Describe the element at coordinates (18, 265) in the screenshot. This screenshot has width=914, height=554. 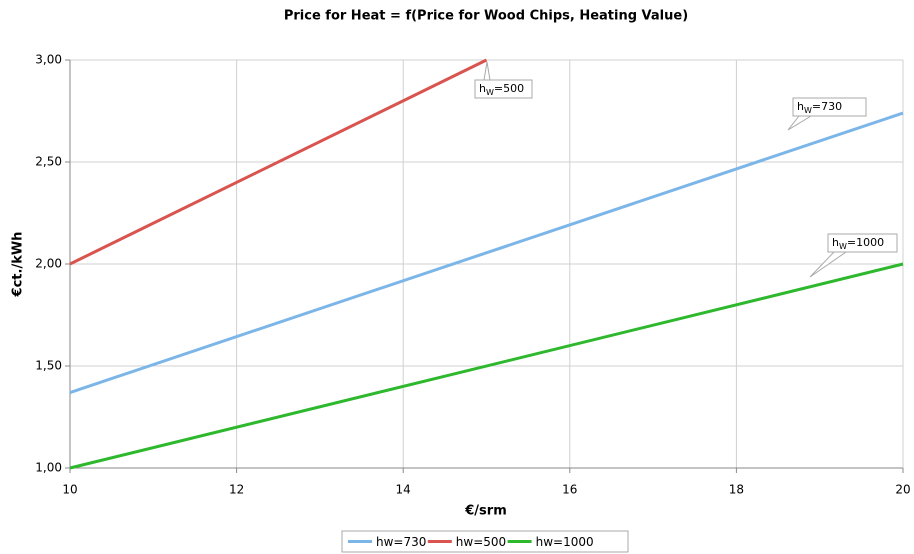
I see `y-axis-label: €ct./kWh` at that location.